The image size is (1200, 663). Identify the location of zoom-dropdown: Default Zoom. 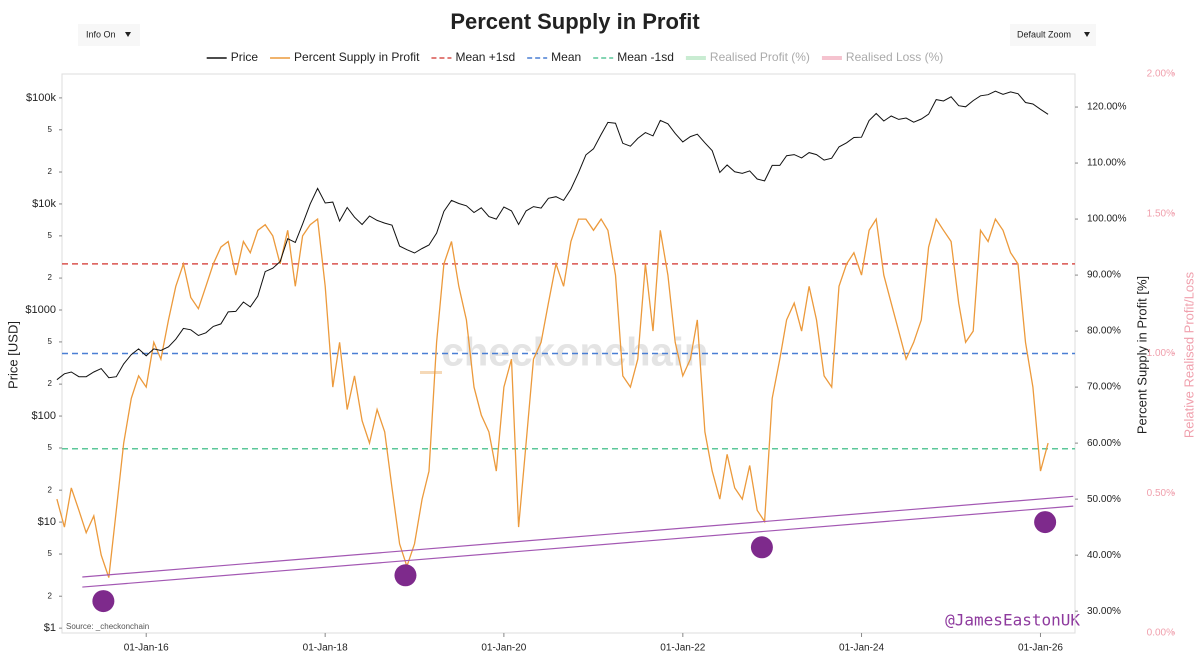
(1053, 35).